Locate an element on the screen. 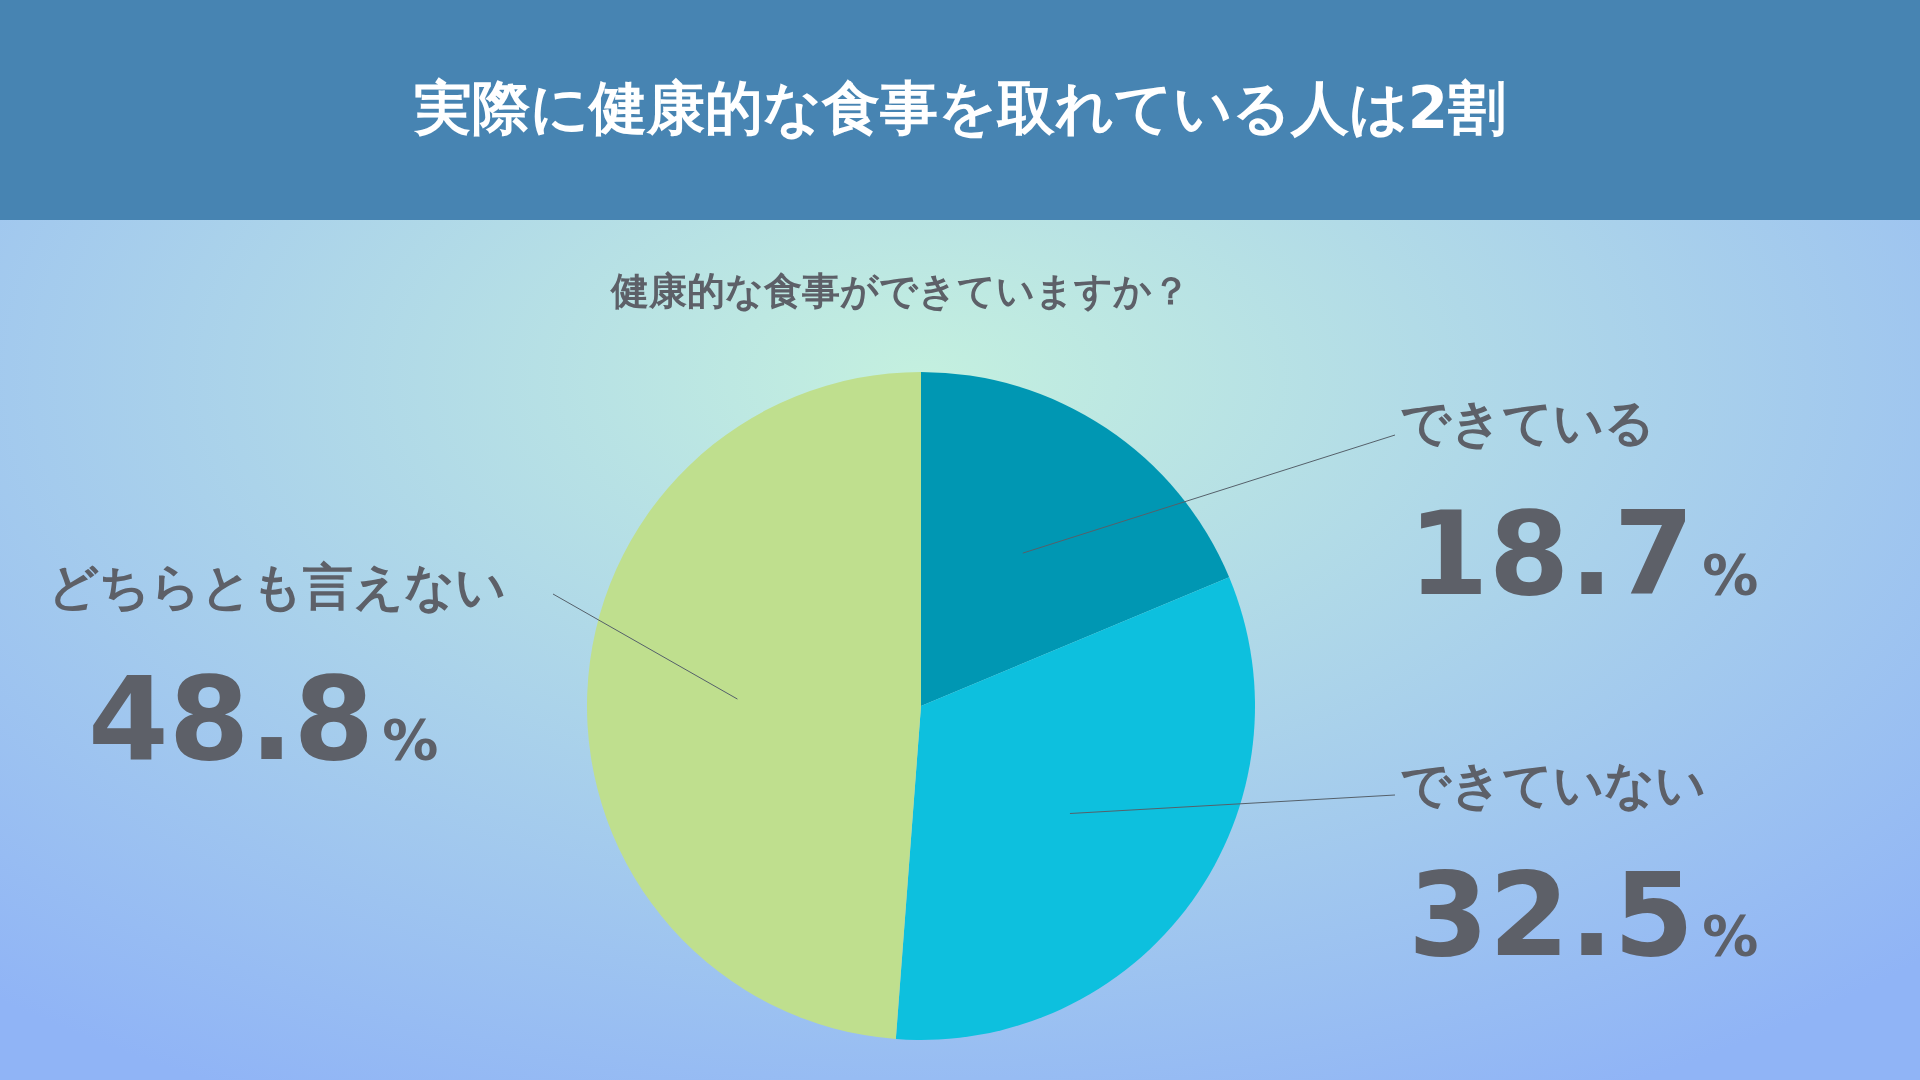 The width and height of the screenshot is (1920, 1080). chart-title: 実際に健康的な食事を取れている人は2割 is located at coordinates (959, 108).